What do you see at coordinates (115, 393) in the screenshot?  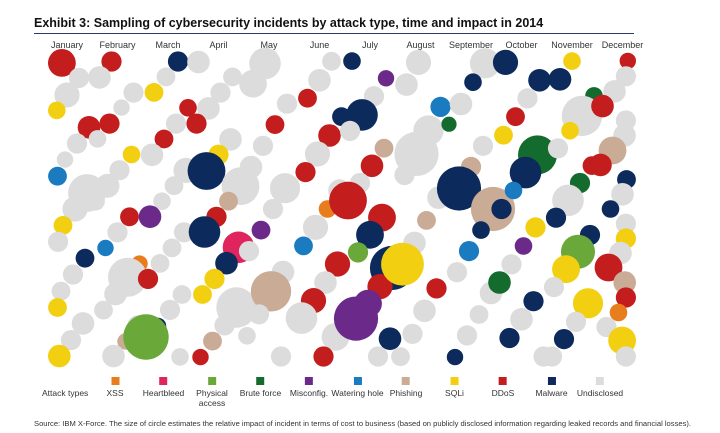 I see `legend-label: XSS` at bounding box center [115, 393].